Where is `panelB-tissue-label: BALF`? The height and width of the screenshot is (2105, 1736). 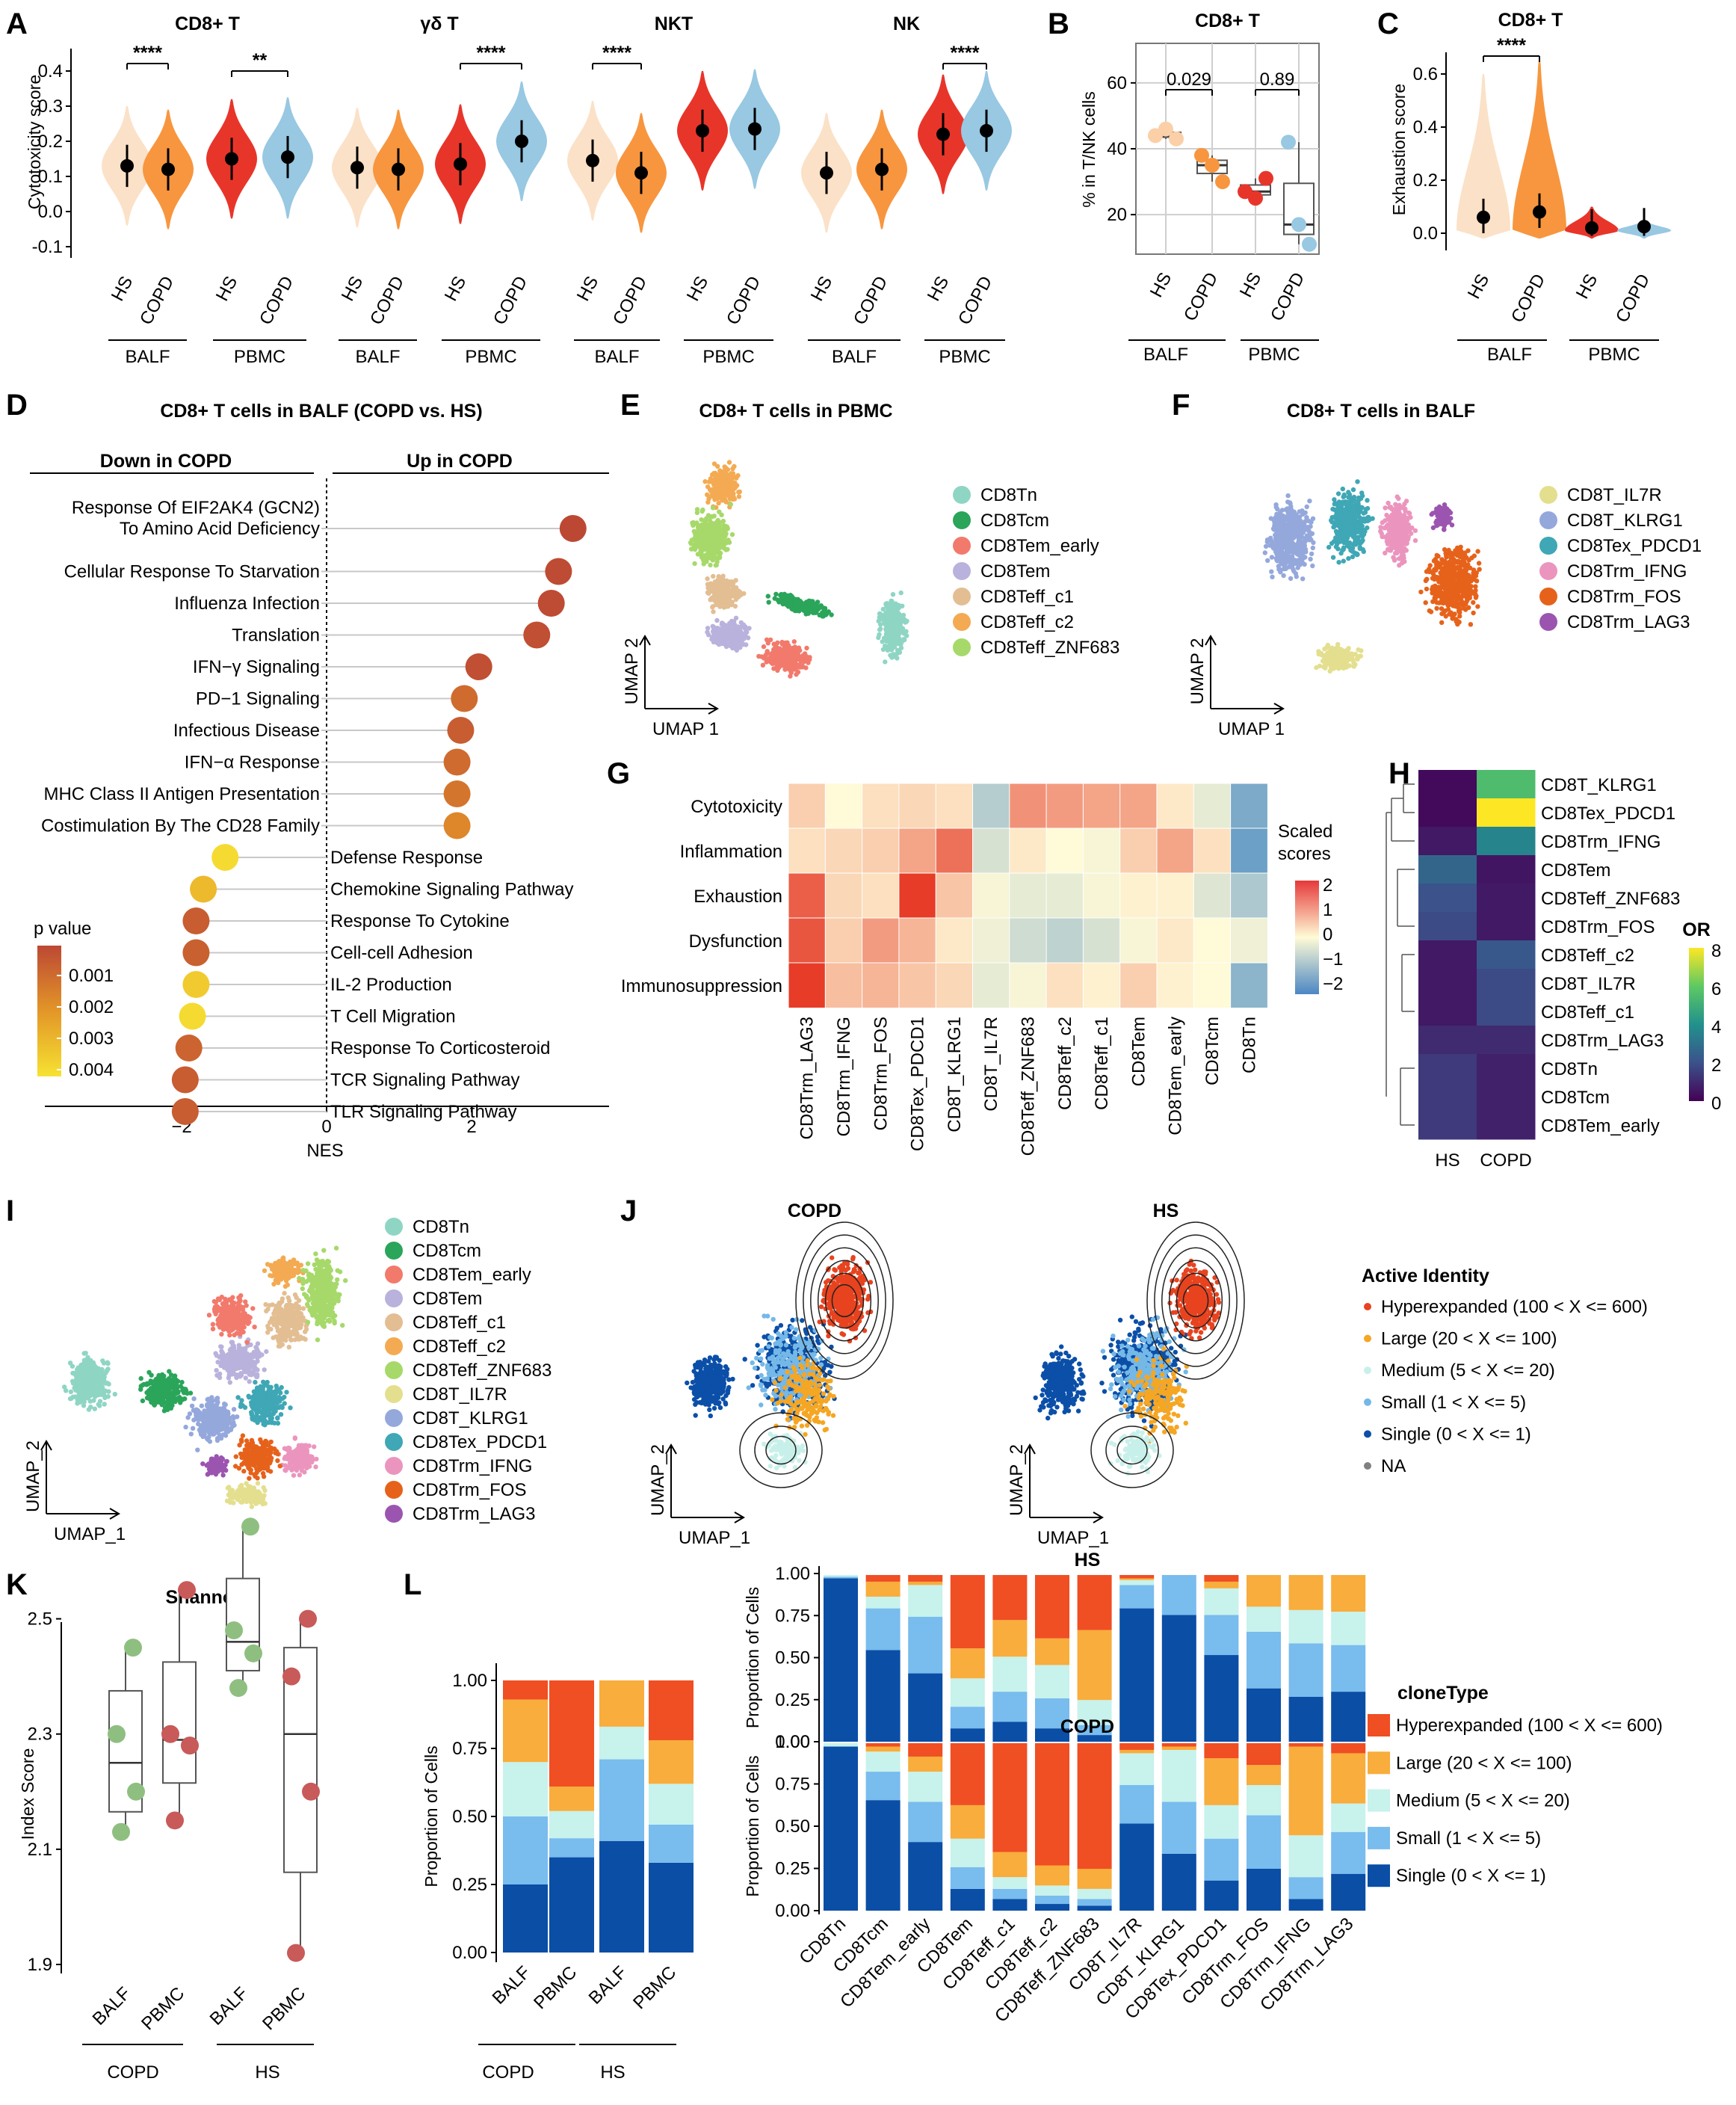
panelB-tissue-label: BALF is located at coordinates (1165, 355).